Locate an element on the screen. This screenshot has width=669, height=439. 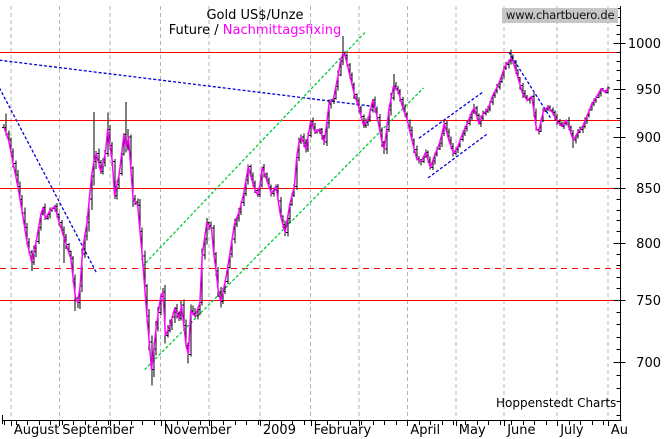
y-tick-label: 850 is located at coordinates (648, 189).